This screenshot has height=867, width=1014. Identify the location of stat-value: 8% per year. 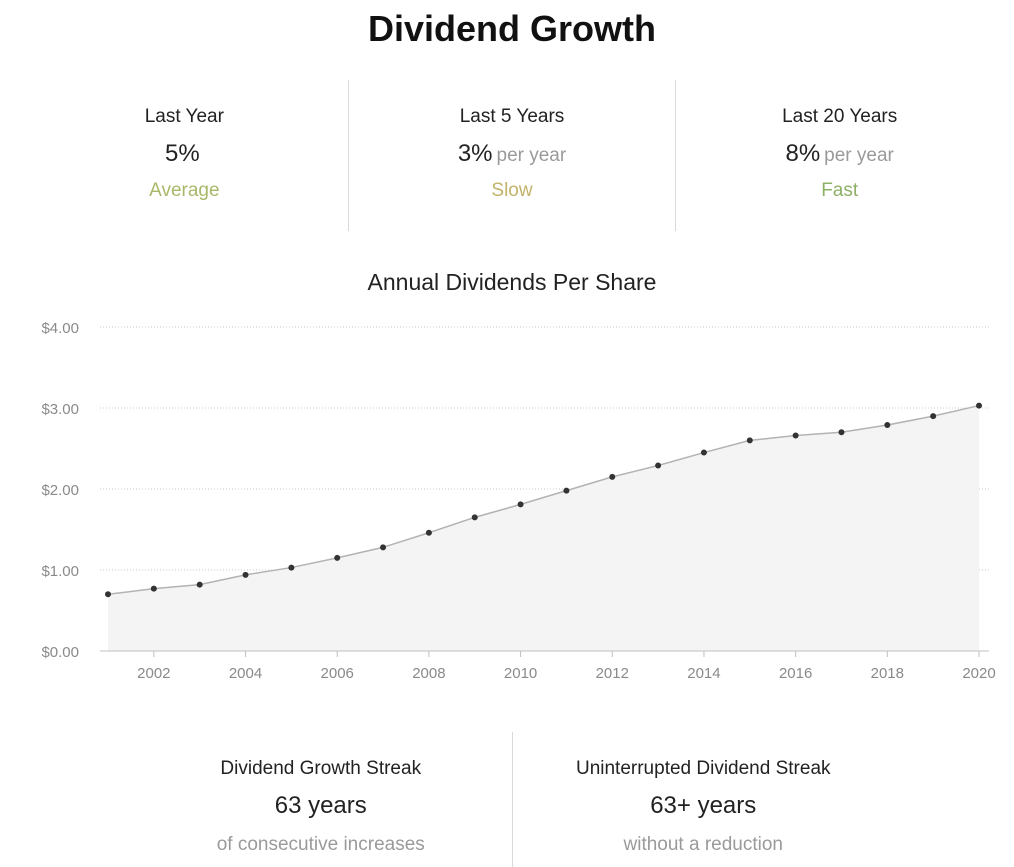
(839, 154).